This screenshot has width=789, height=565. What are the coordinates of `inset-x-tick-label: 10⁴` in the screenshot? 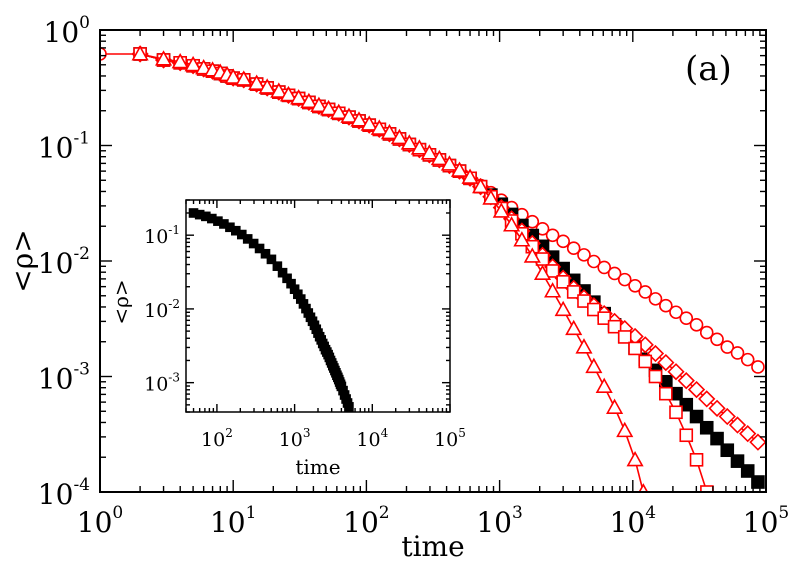 It's located at (372, 438).